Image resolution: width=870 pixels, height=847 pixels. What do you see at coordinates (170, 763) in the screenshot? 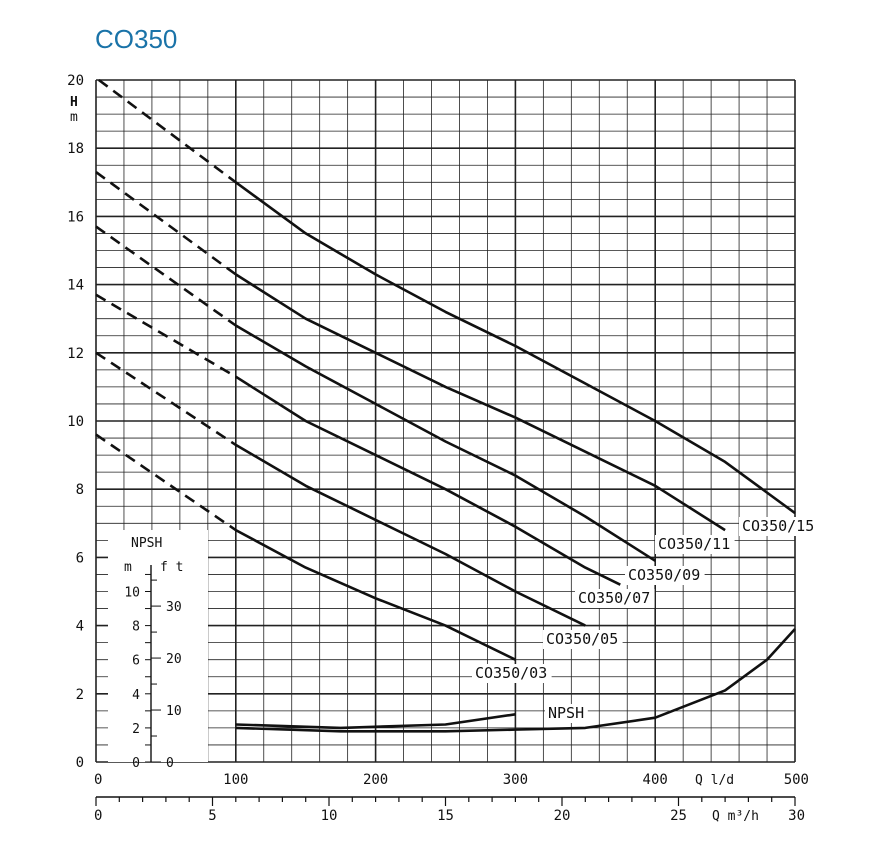
I see `npsh-ft-tick-label: 0` at bounding box center [170, 763].